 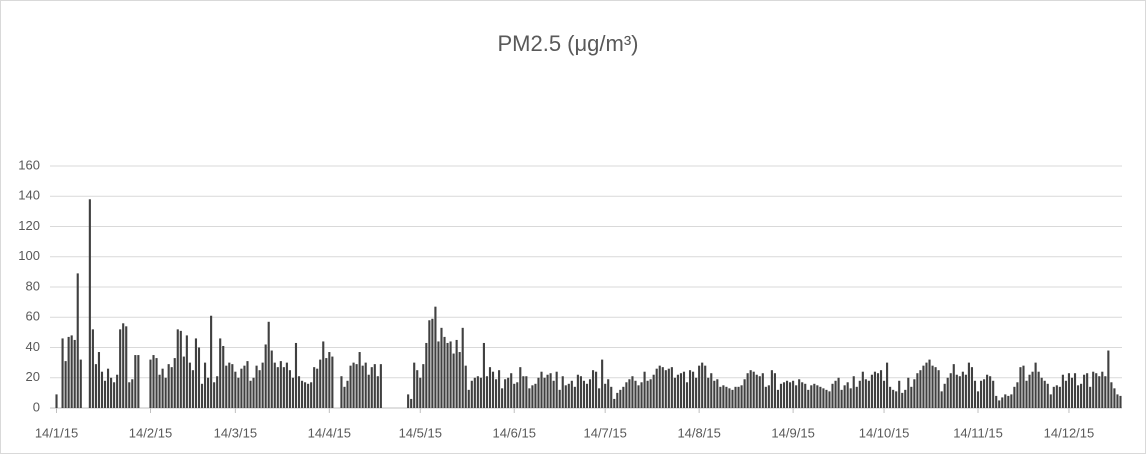 I want to click on x-tick-label: 14/11/15, so click(x=978, y=432).